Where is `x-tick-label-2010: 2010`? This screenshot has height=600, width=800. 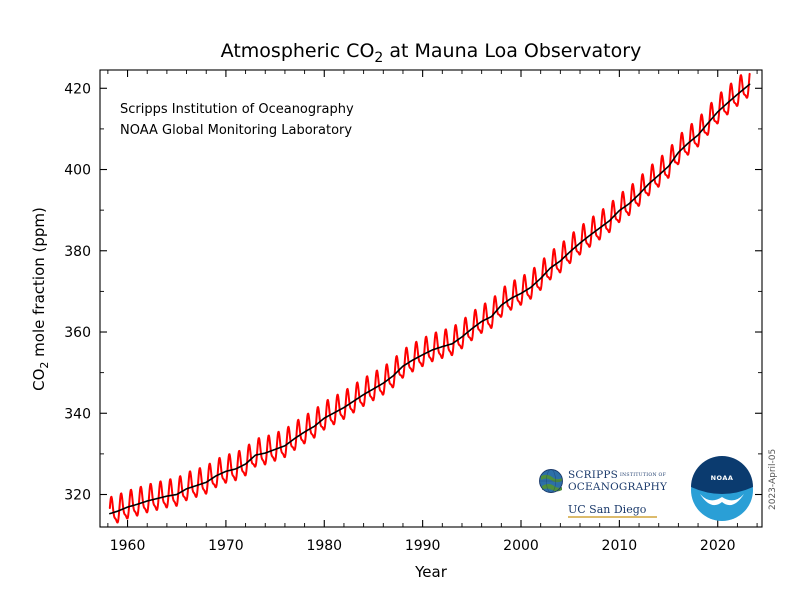 x-tick-label-2010: 2010 is located at coordinates (620, 546).